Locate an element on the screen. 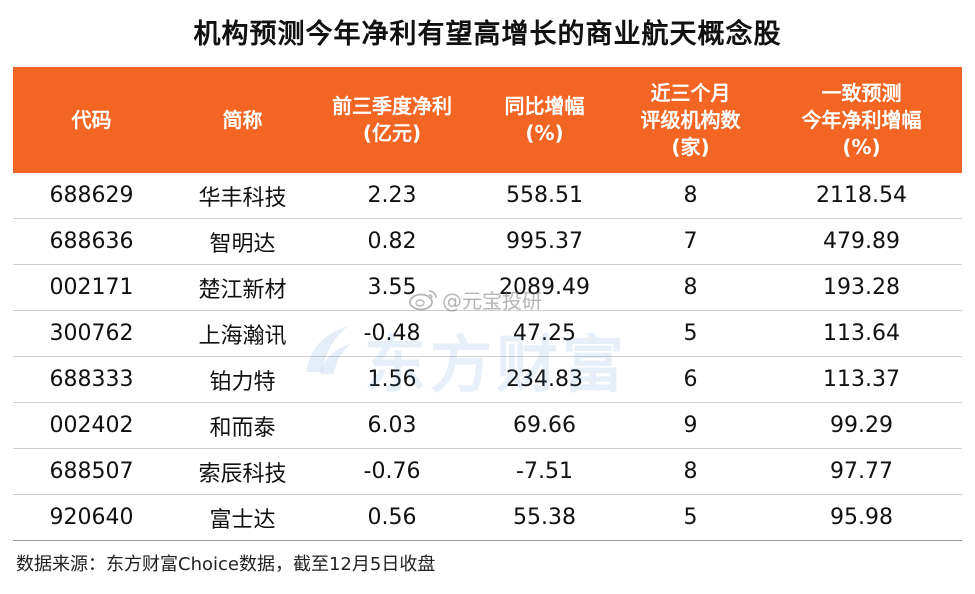  cell-code: 688333 is located at coordinates (91, 379).